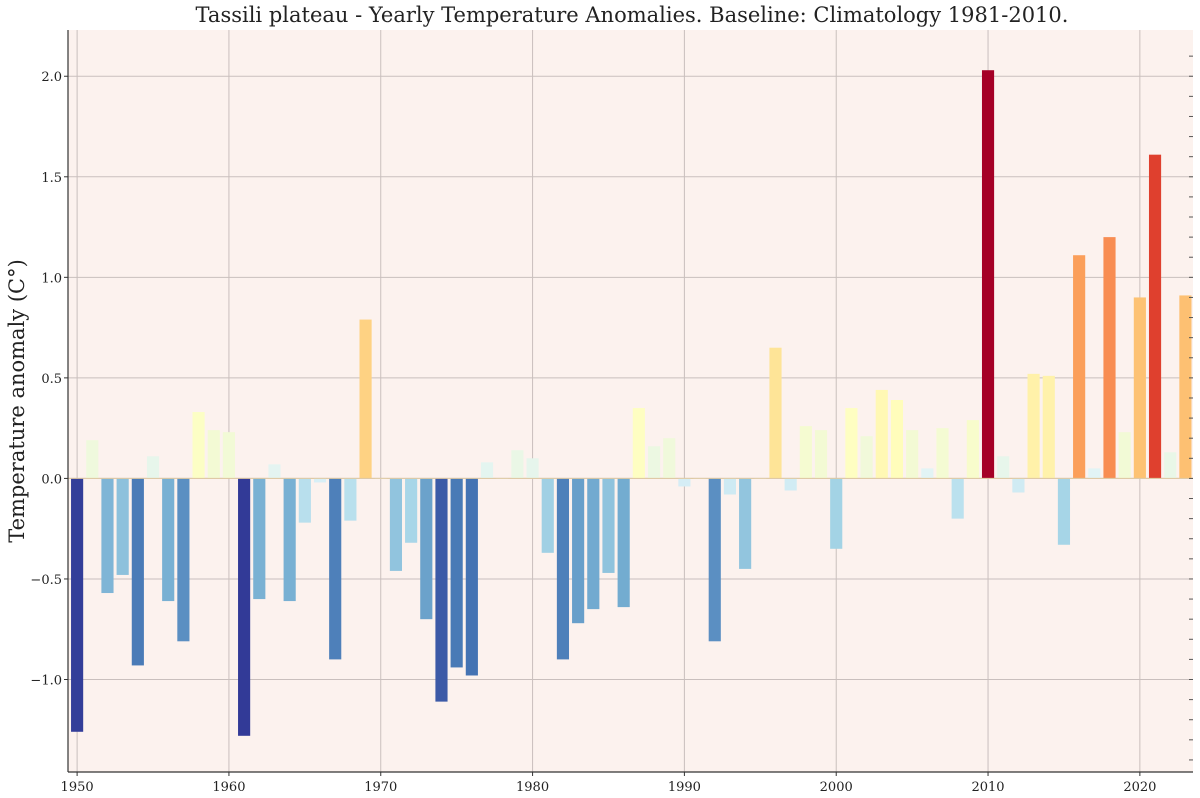 Image resolution: width=1200 pixels, height=798 pixels. I want to click on y-tick-label: −0.5, so click(46, 580).